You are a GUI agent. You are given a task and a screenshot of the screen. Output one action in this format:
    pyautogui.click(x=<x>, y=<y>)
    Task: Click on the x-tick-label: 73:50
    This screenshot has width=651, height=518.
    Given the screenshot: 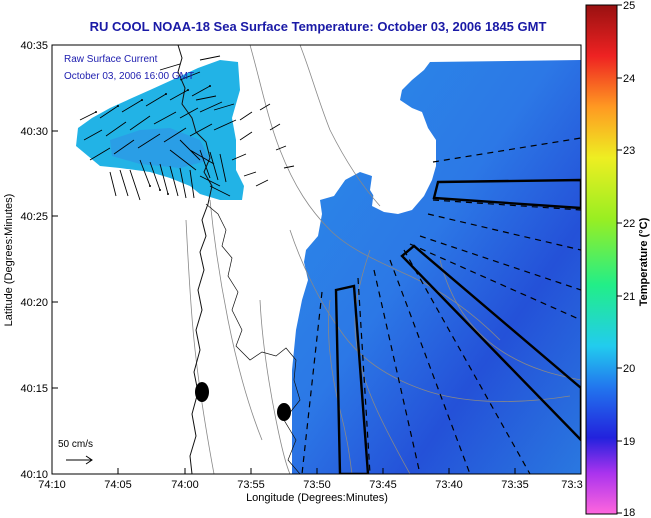 What is the action you would take?
    pyautogui.click(x=317, y=485)
    